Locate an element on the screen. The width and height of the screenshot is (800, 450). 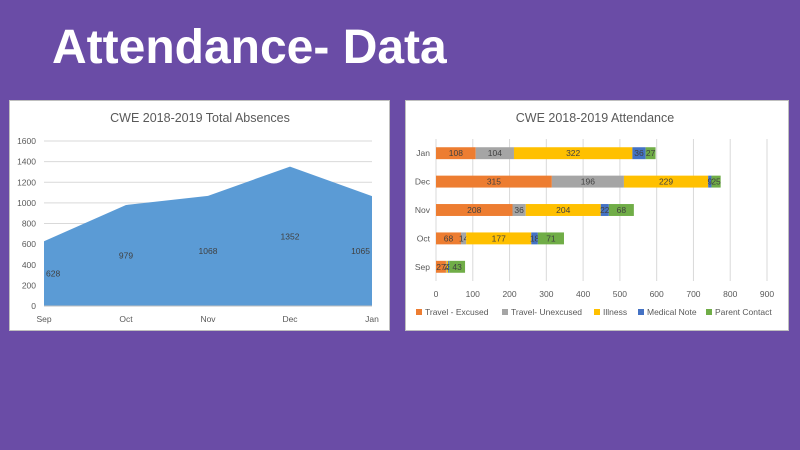
legend-label: Travel - Excused is located at coordinates (457, 312).